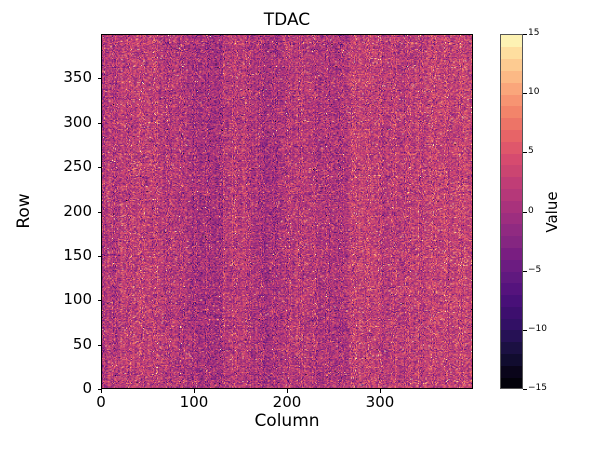 The image size is (600, 450). Describe the element at coordinates (535, 269) in the screenshot. I see `colorbar-tick-label: −5` at that location.